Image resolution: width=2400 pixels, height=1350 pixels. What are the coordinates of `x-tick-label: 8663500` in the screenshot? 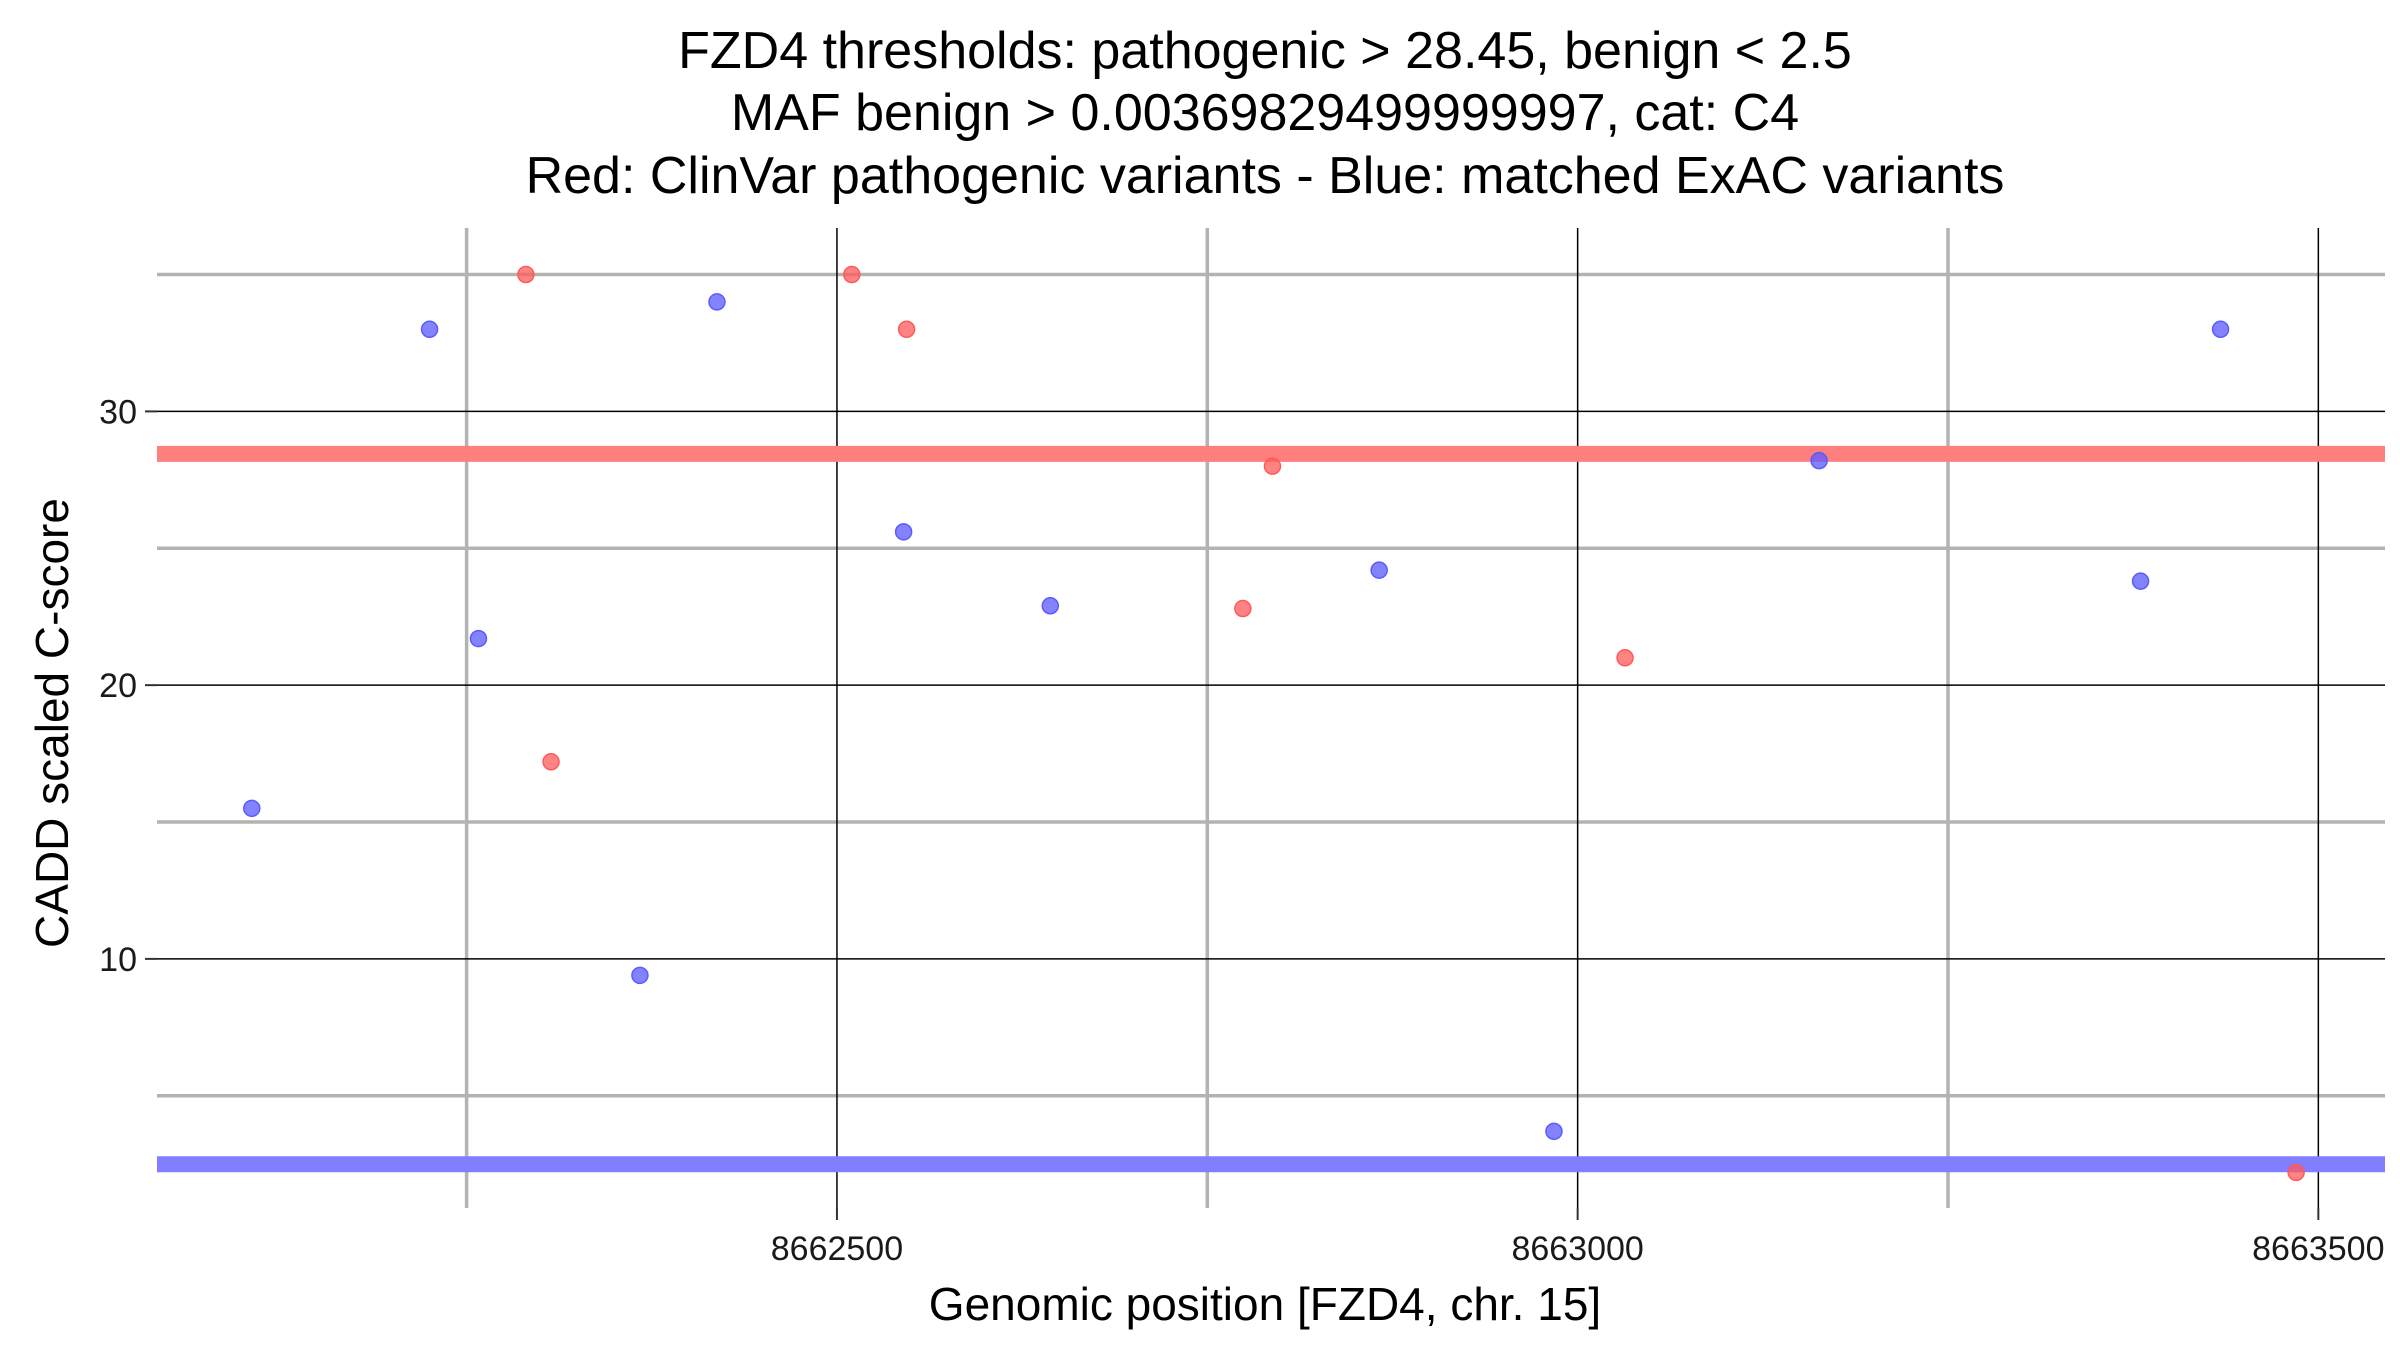 It's located at (2318, 1249).